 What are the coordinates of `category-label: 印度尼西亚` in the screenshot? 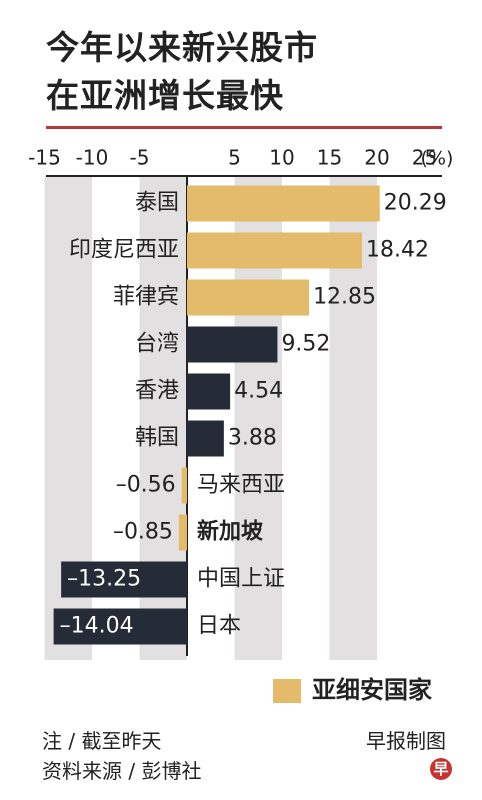 It's located at (124, 250).